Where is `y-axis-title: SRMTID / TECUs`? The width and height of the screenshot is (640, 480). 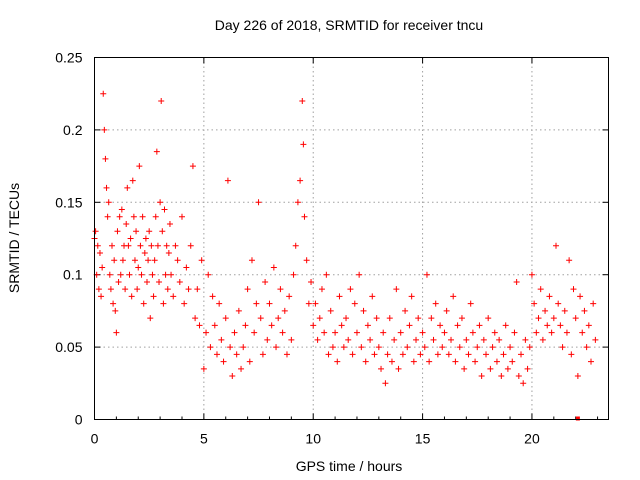 y-axis-title: SRMTID / TECUs is located at coordinates (14, 238).